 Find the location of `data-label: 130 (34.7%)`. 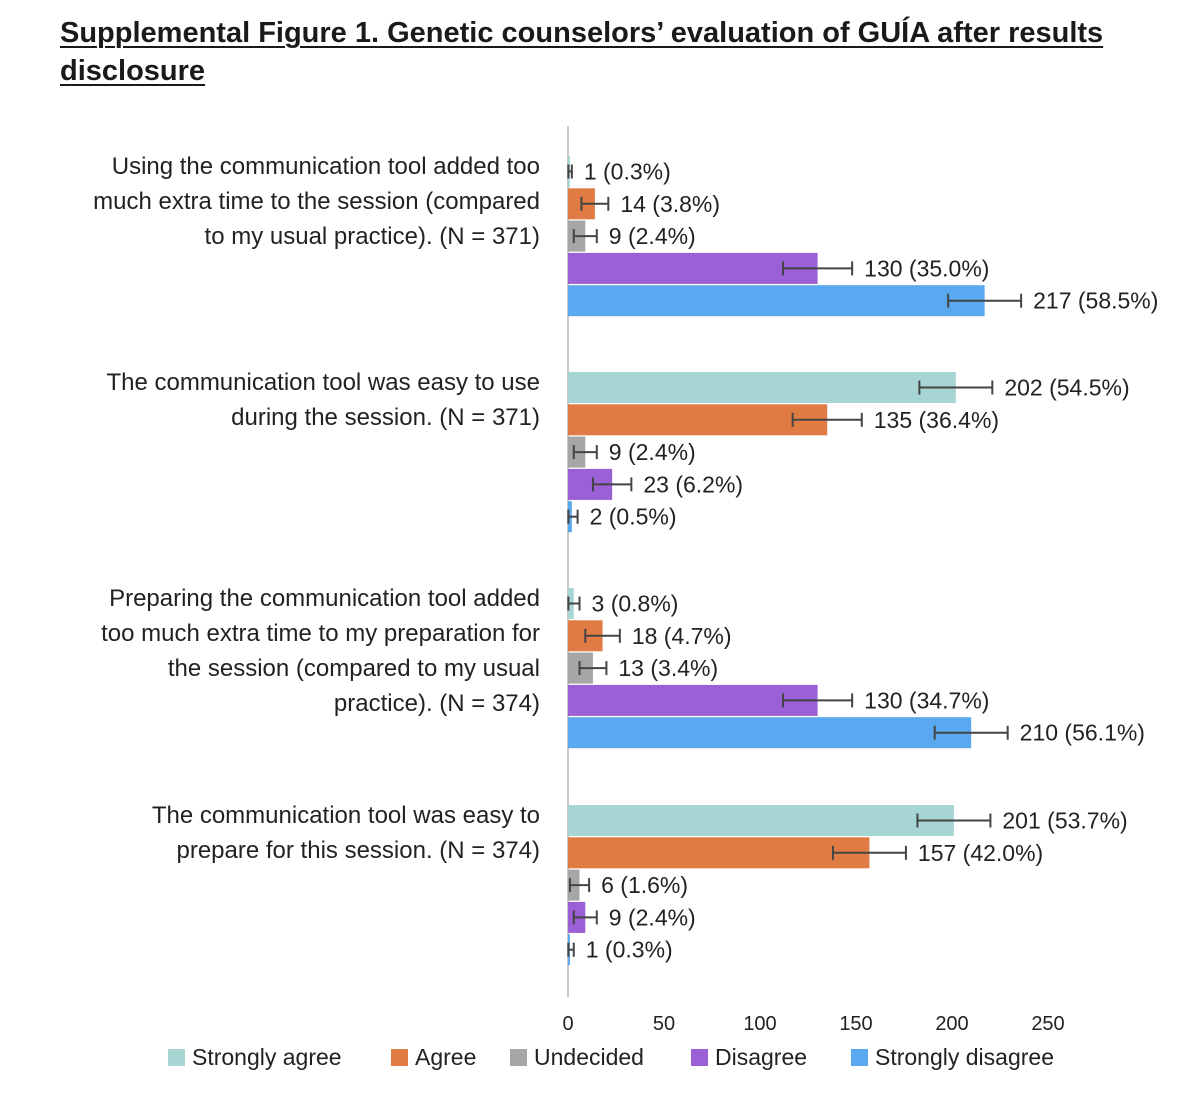

data-label: 130 (34.7%) is located at coordinates (926, 700).